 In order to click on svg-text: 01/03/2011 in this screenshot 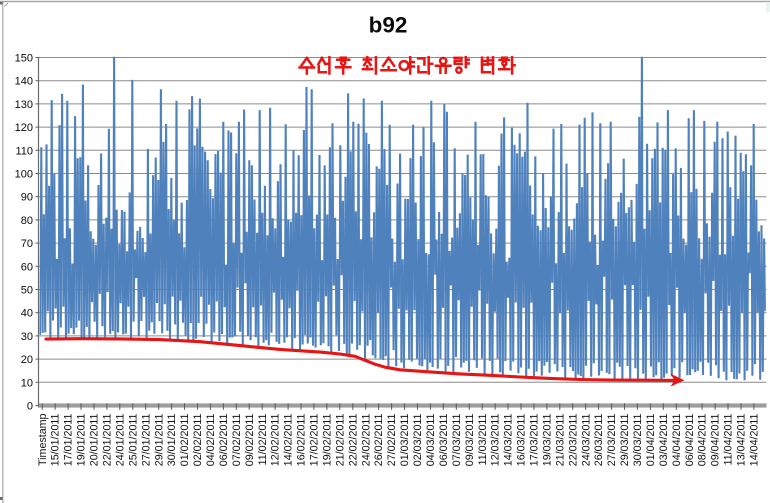, I will do `click(405, 439)`.